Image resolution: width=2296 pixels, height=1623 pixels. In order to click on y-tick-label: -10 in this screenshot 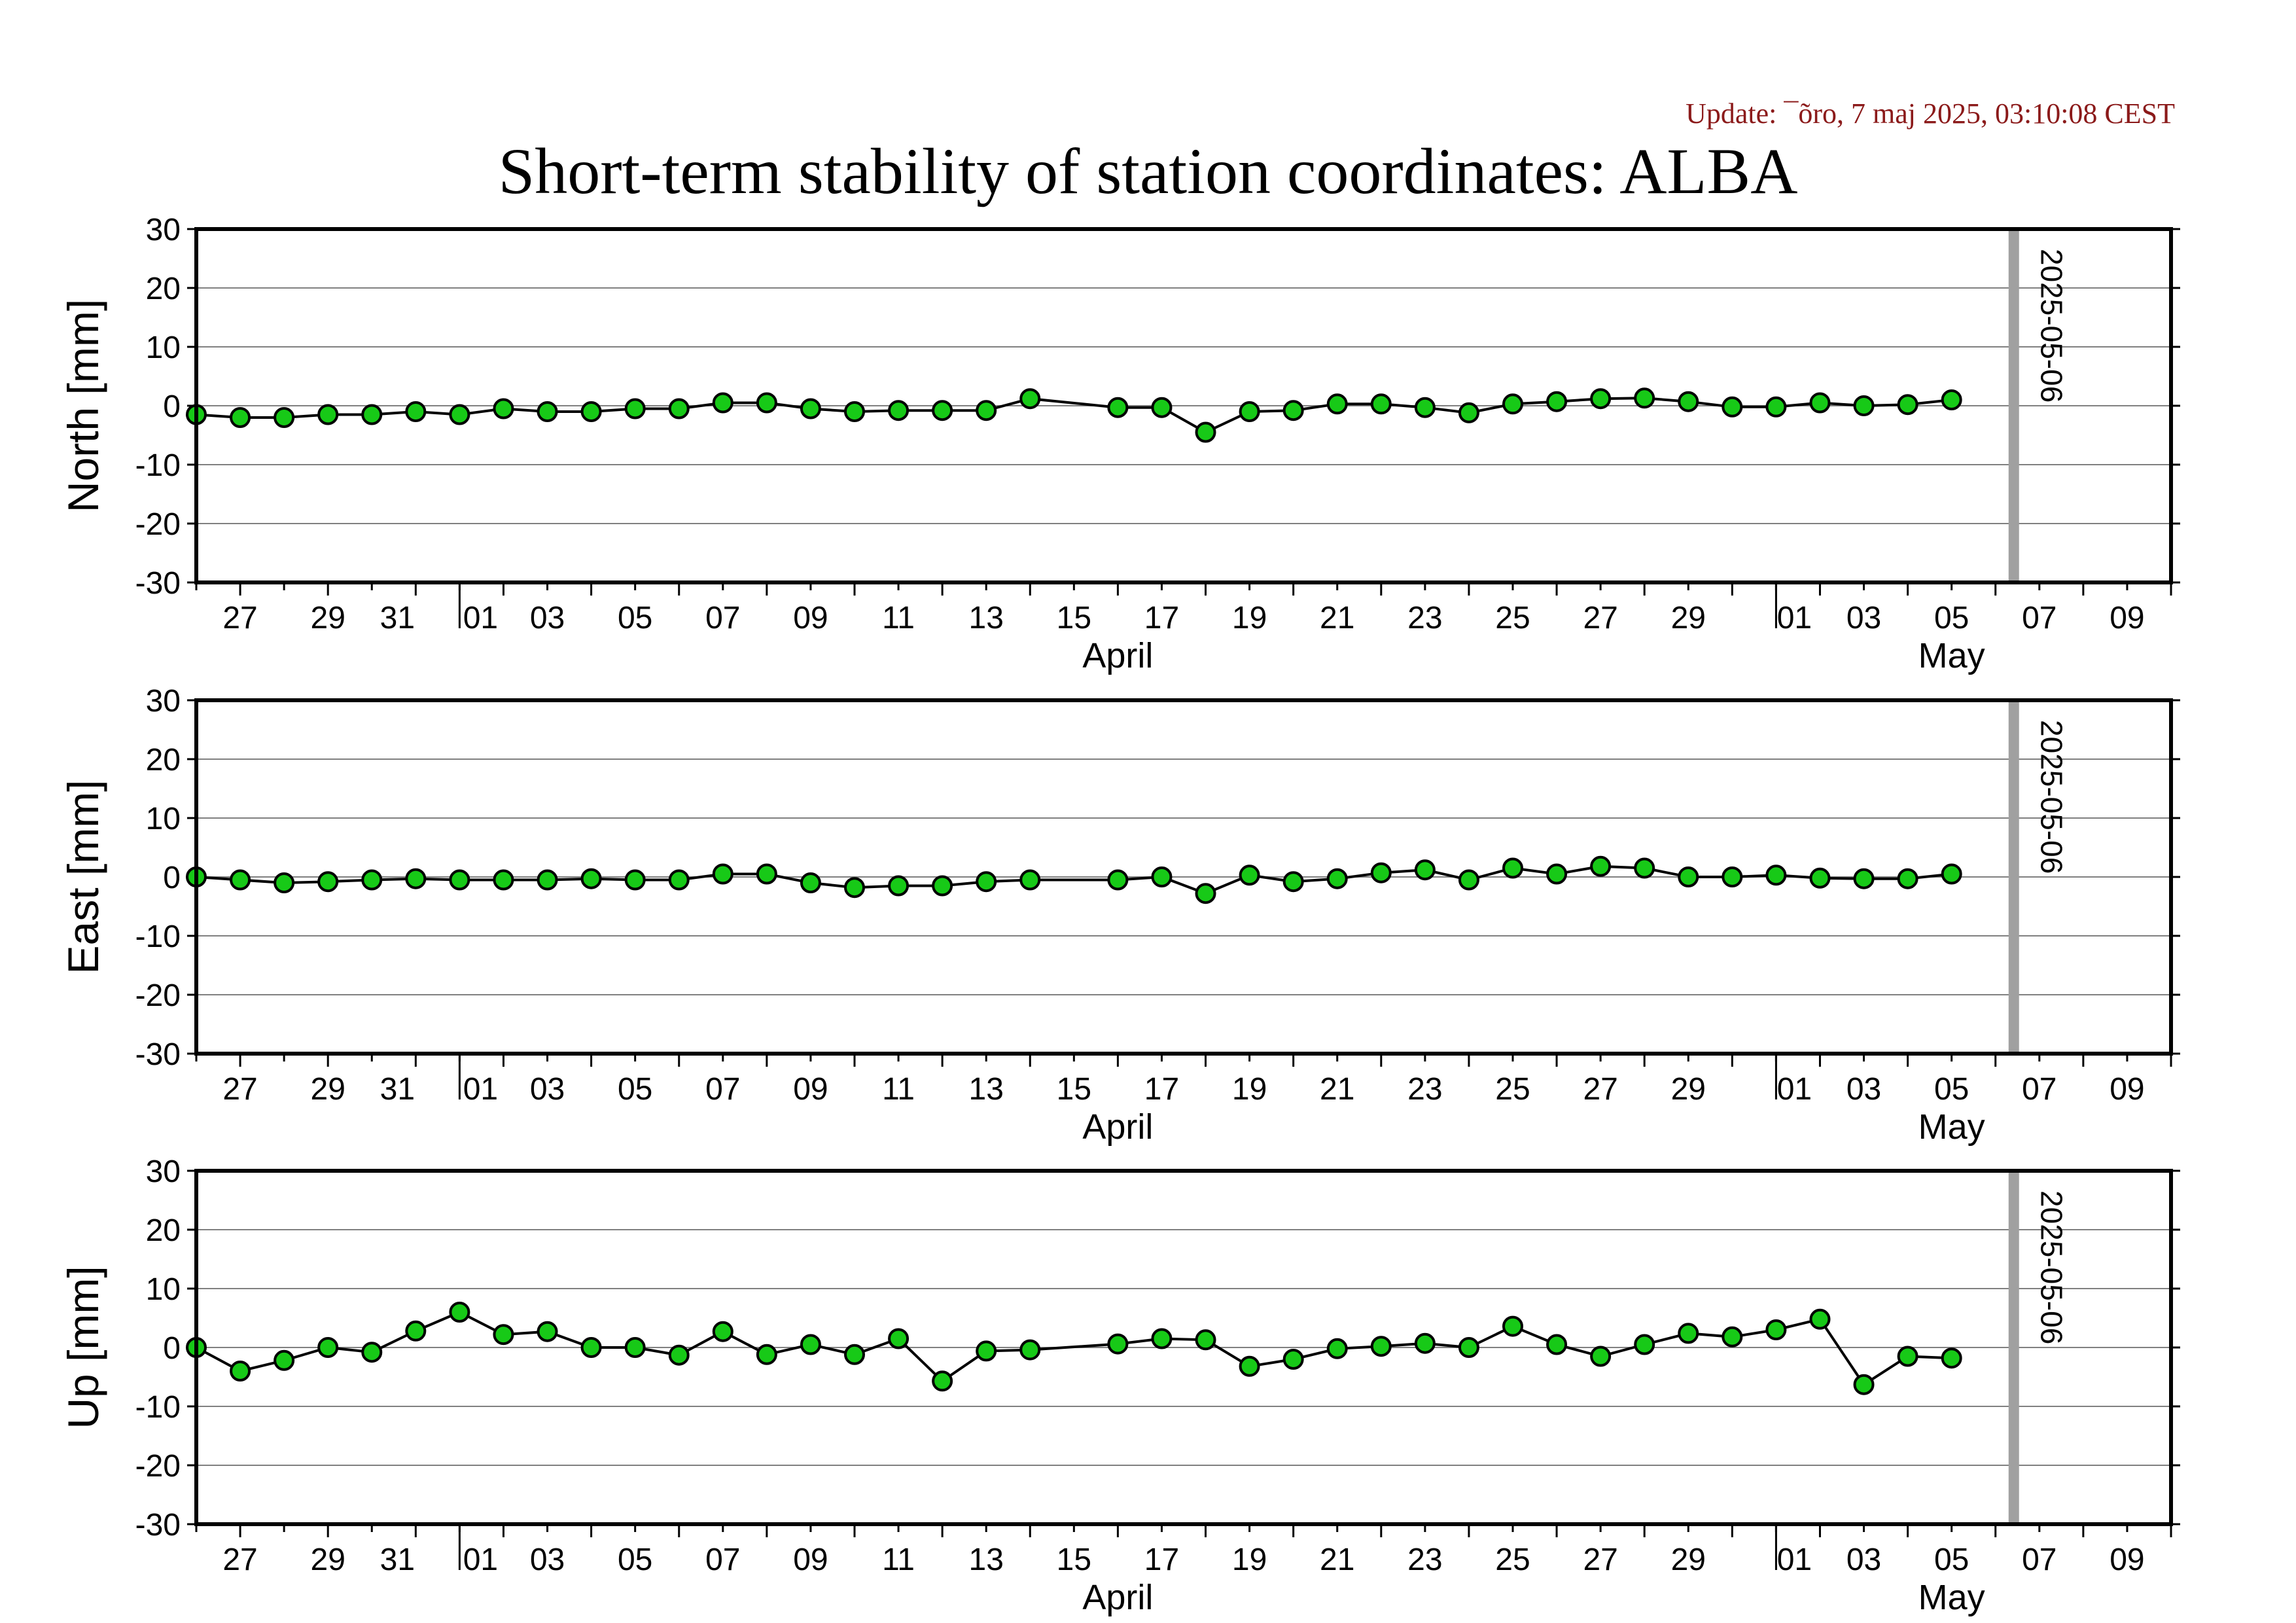, I will do `click(158, 466)`.